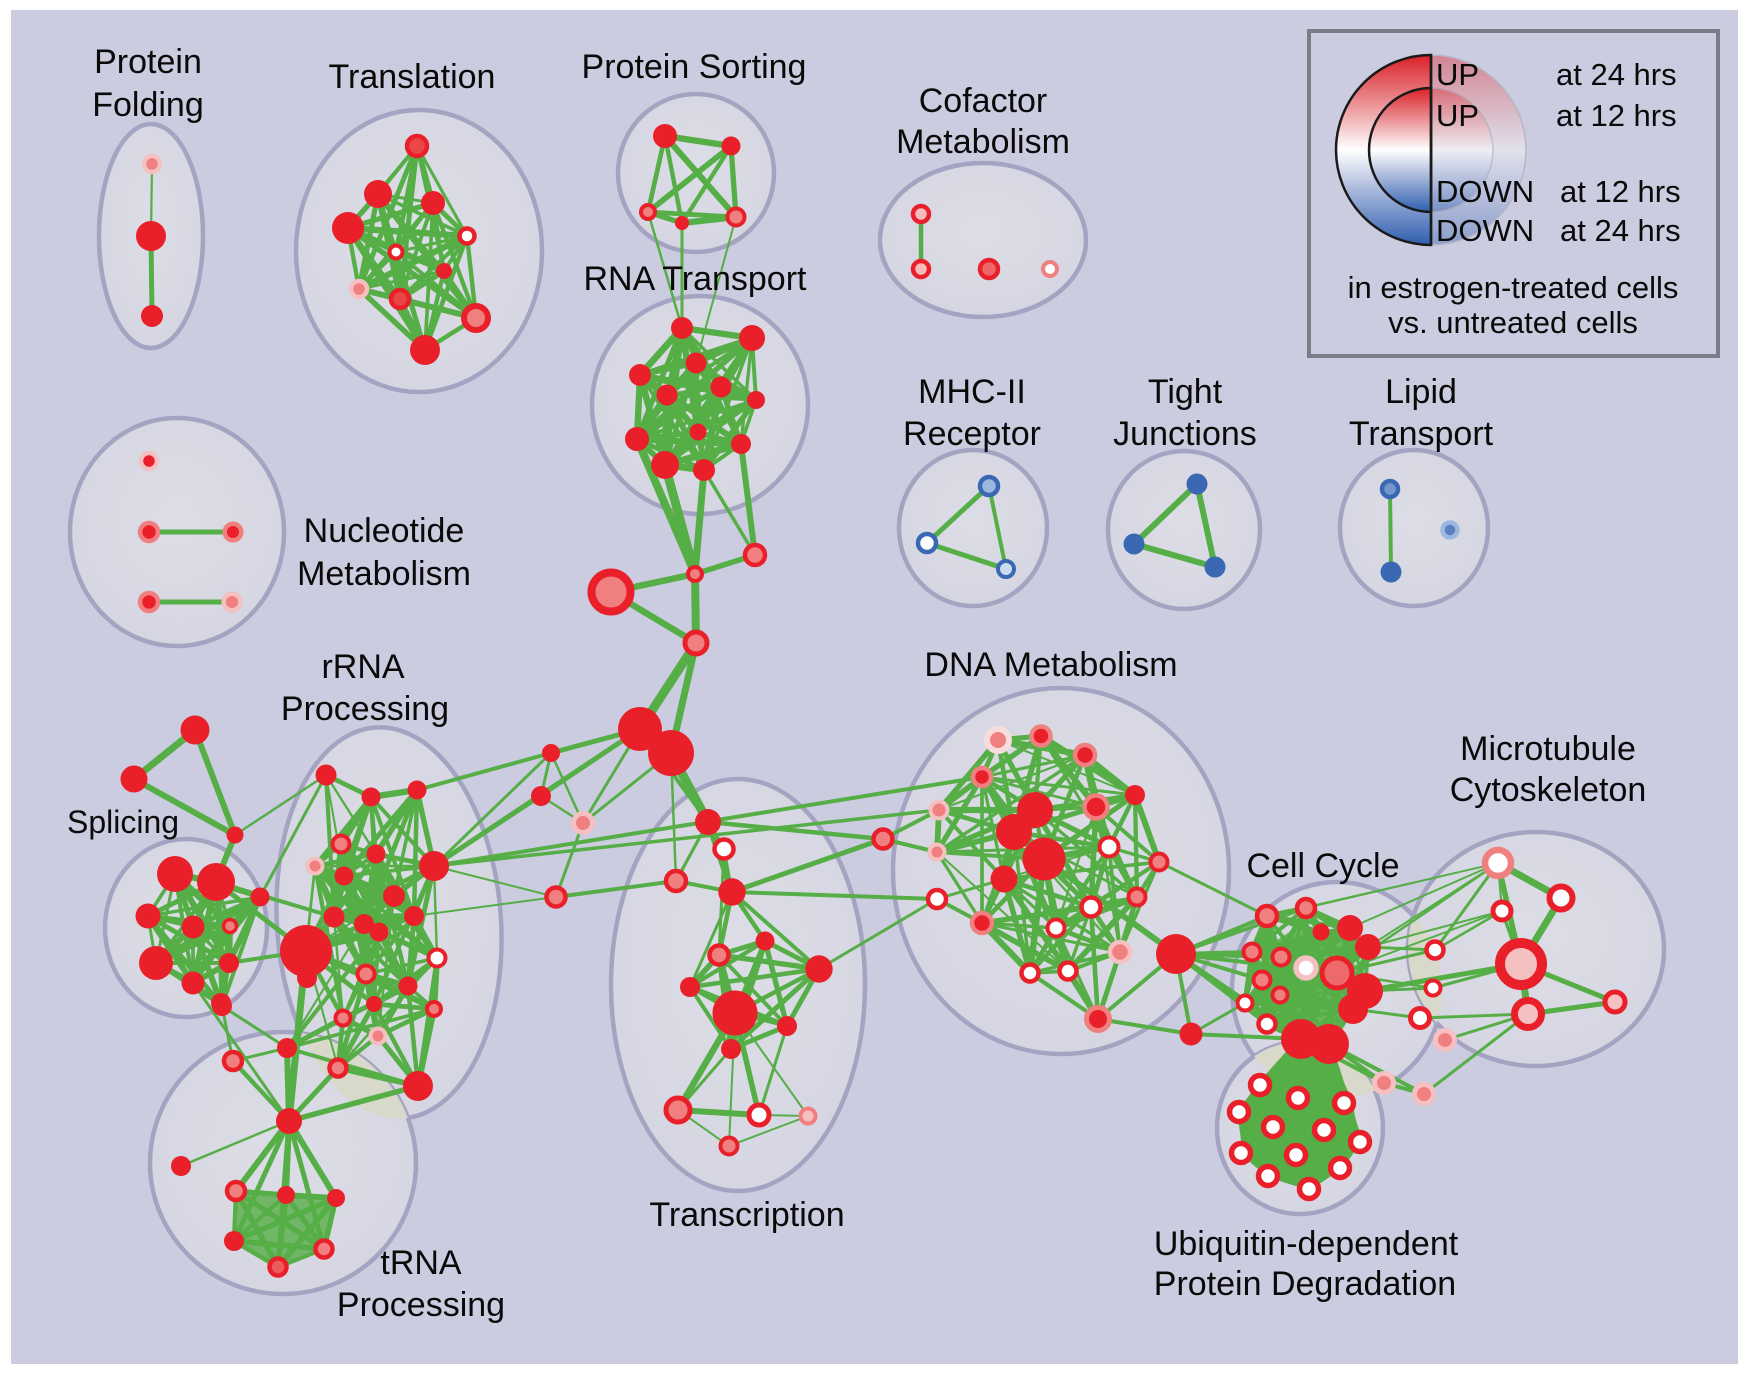 The width and height of the screenshot is (1750, 1376). Describe the element at coordinates (1421, 434) in the screenshot. I see `svg-text: Transport` at that location.